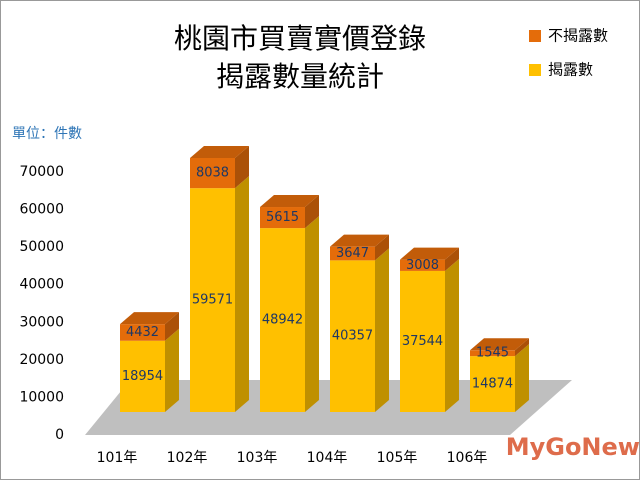 The width and height of the screenshot is (640, 480). I want to click on y-tick-label: 40000, so click(41, 285).